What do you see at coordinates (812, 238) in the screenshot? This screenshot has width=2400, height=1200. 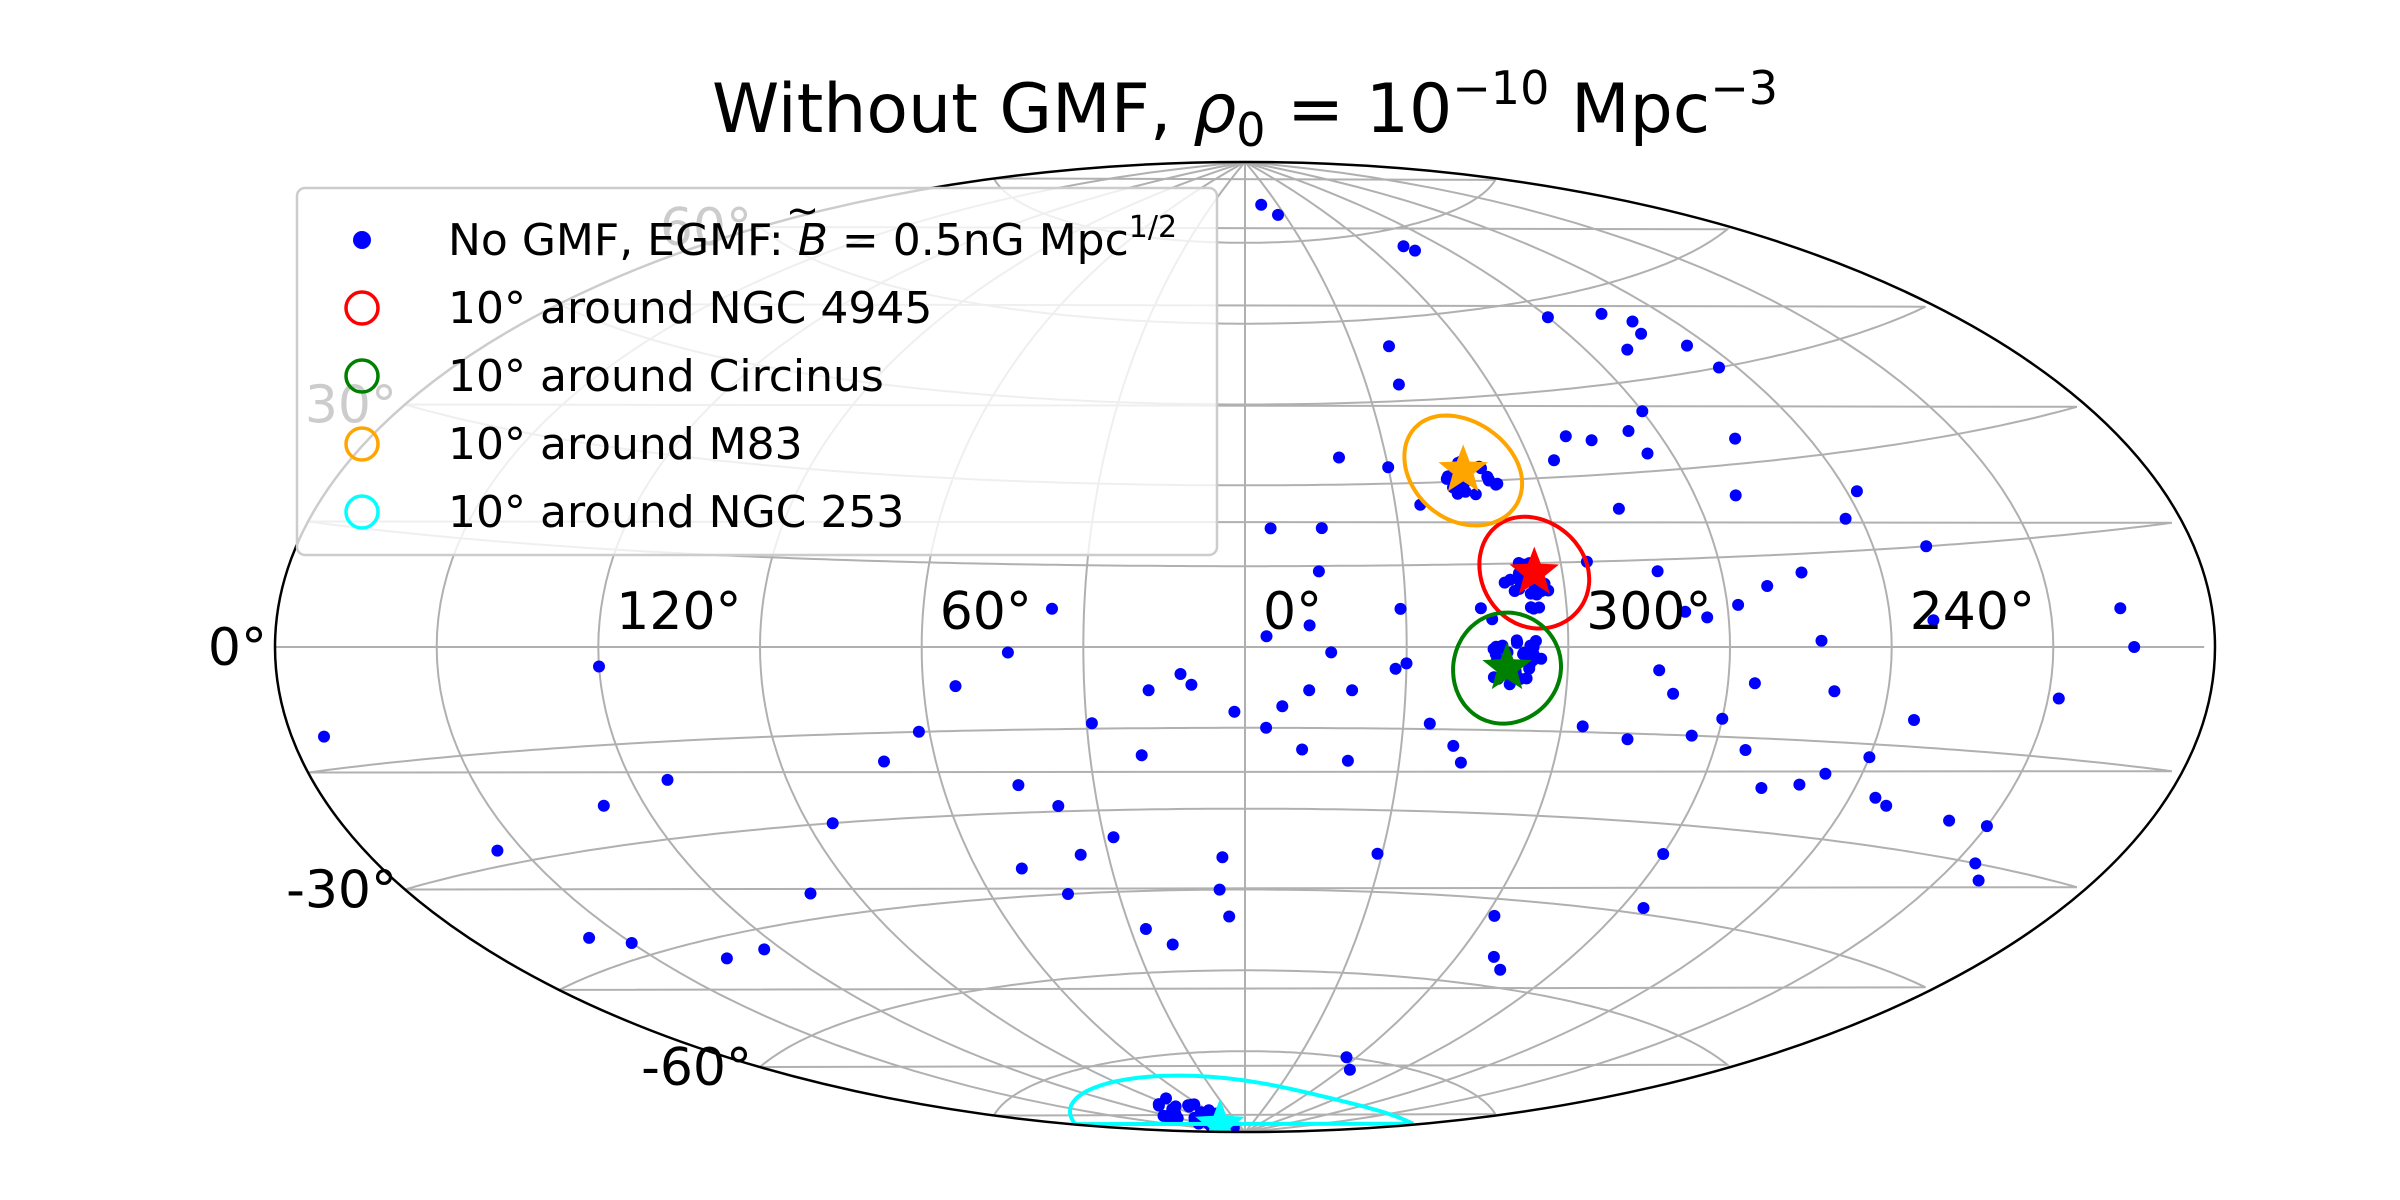 I see `legend-label: No GMF, EGMF: B = 0.5nG Mpc1/2` at bounding box center [812, 238].